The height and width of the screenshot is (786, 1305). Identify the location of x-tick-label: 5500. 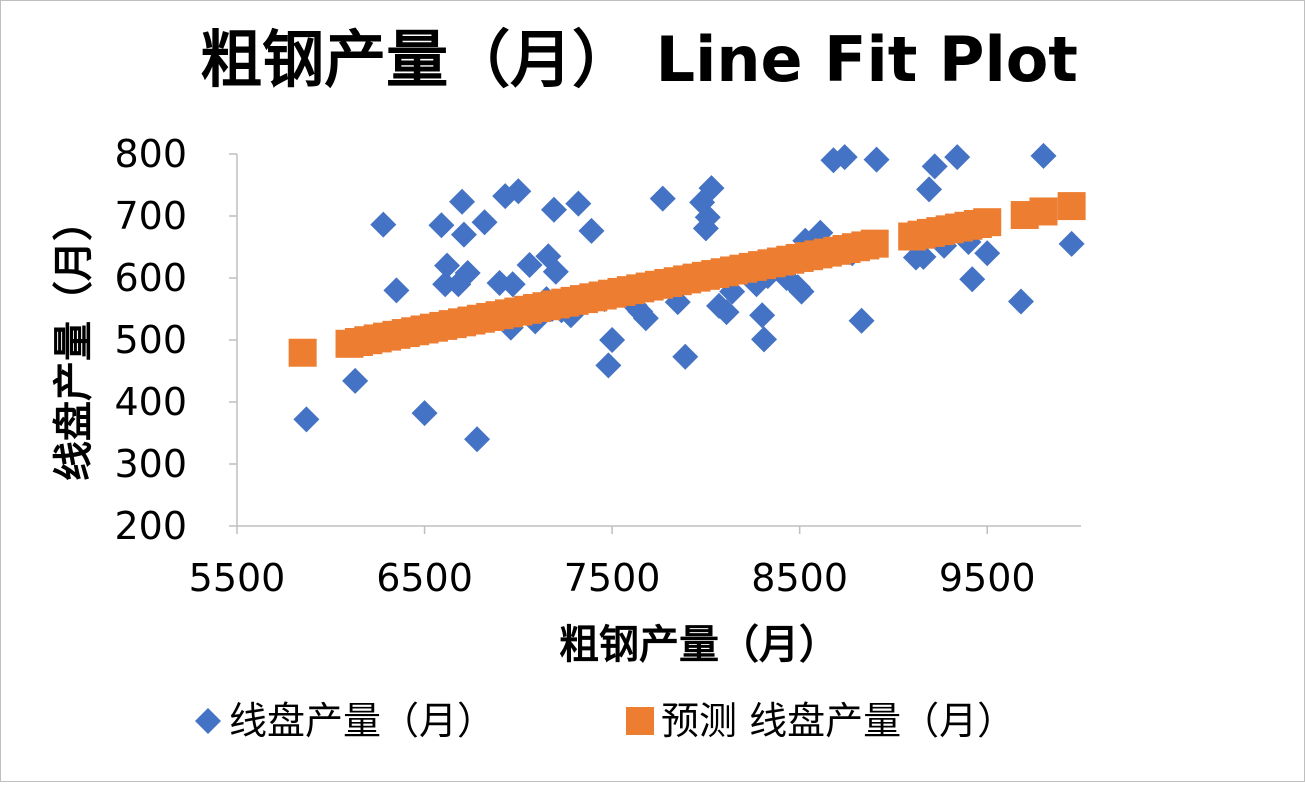
(237, 578).